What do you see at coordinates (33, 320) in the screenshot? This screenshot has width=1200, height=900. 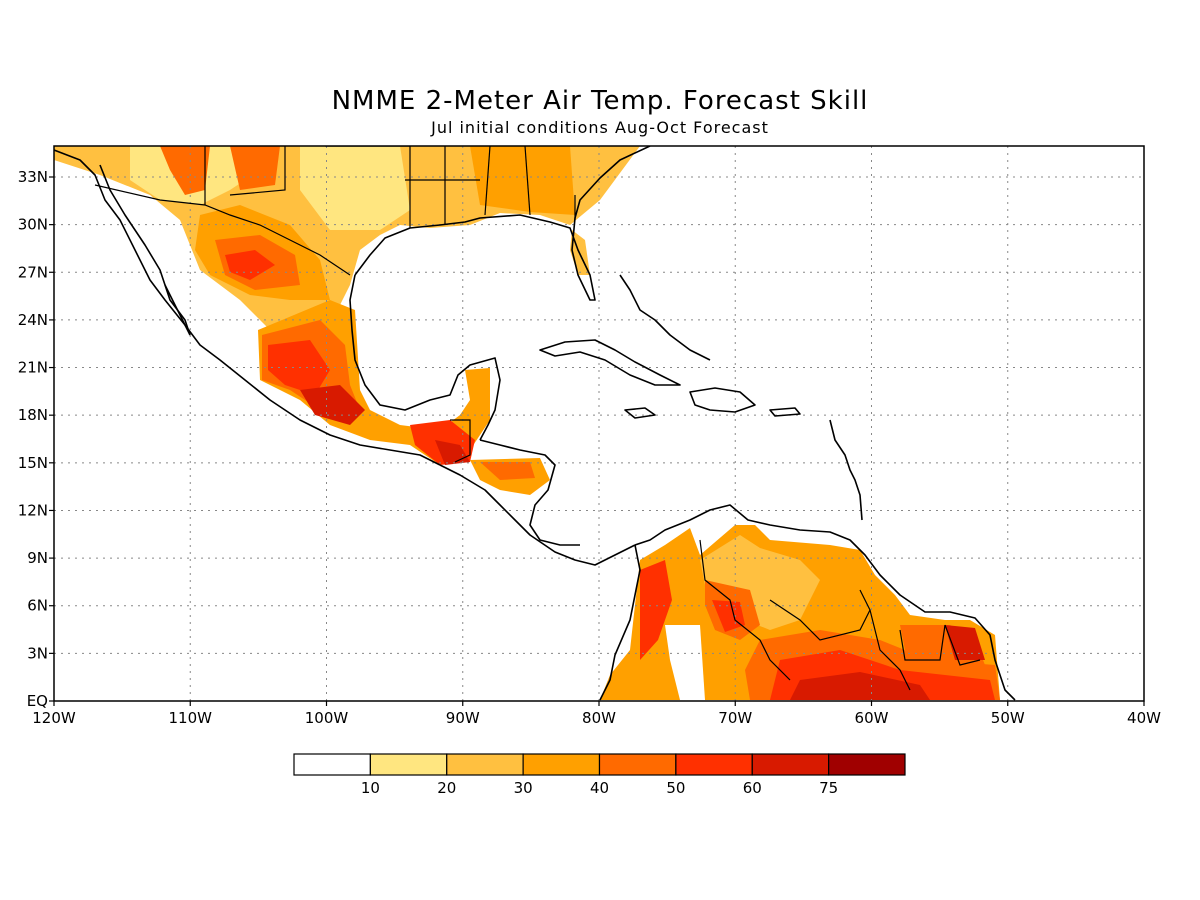 I see `lat-tick-label: 24N` at bounding box center [33, 320].